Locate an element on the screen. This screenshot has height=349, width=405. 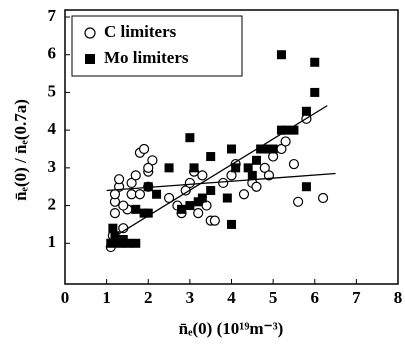
x-tick-label: 8 is located at coordinates (398, 297).